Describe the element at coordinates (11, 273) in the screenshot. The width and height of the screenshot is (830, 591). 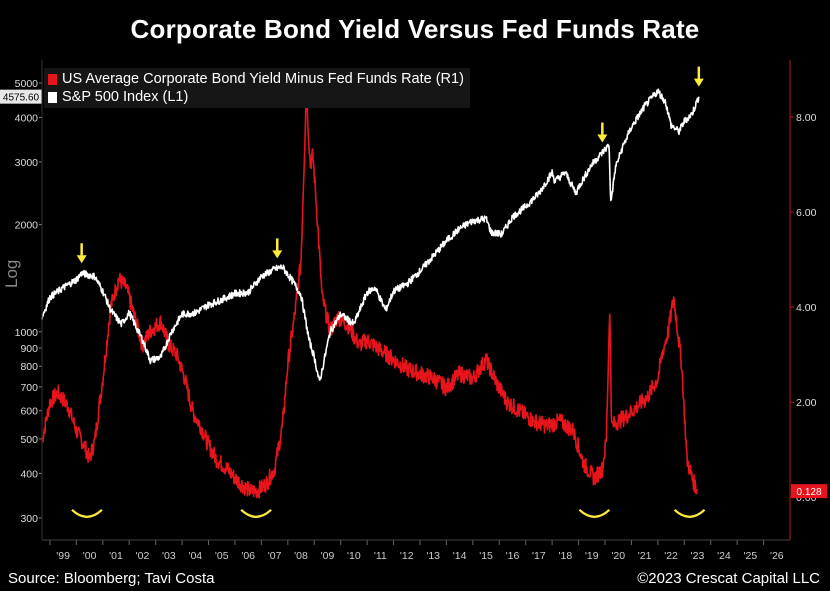
I see `left-axis-log-label: Log` at that location.